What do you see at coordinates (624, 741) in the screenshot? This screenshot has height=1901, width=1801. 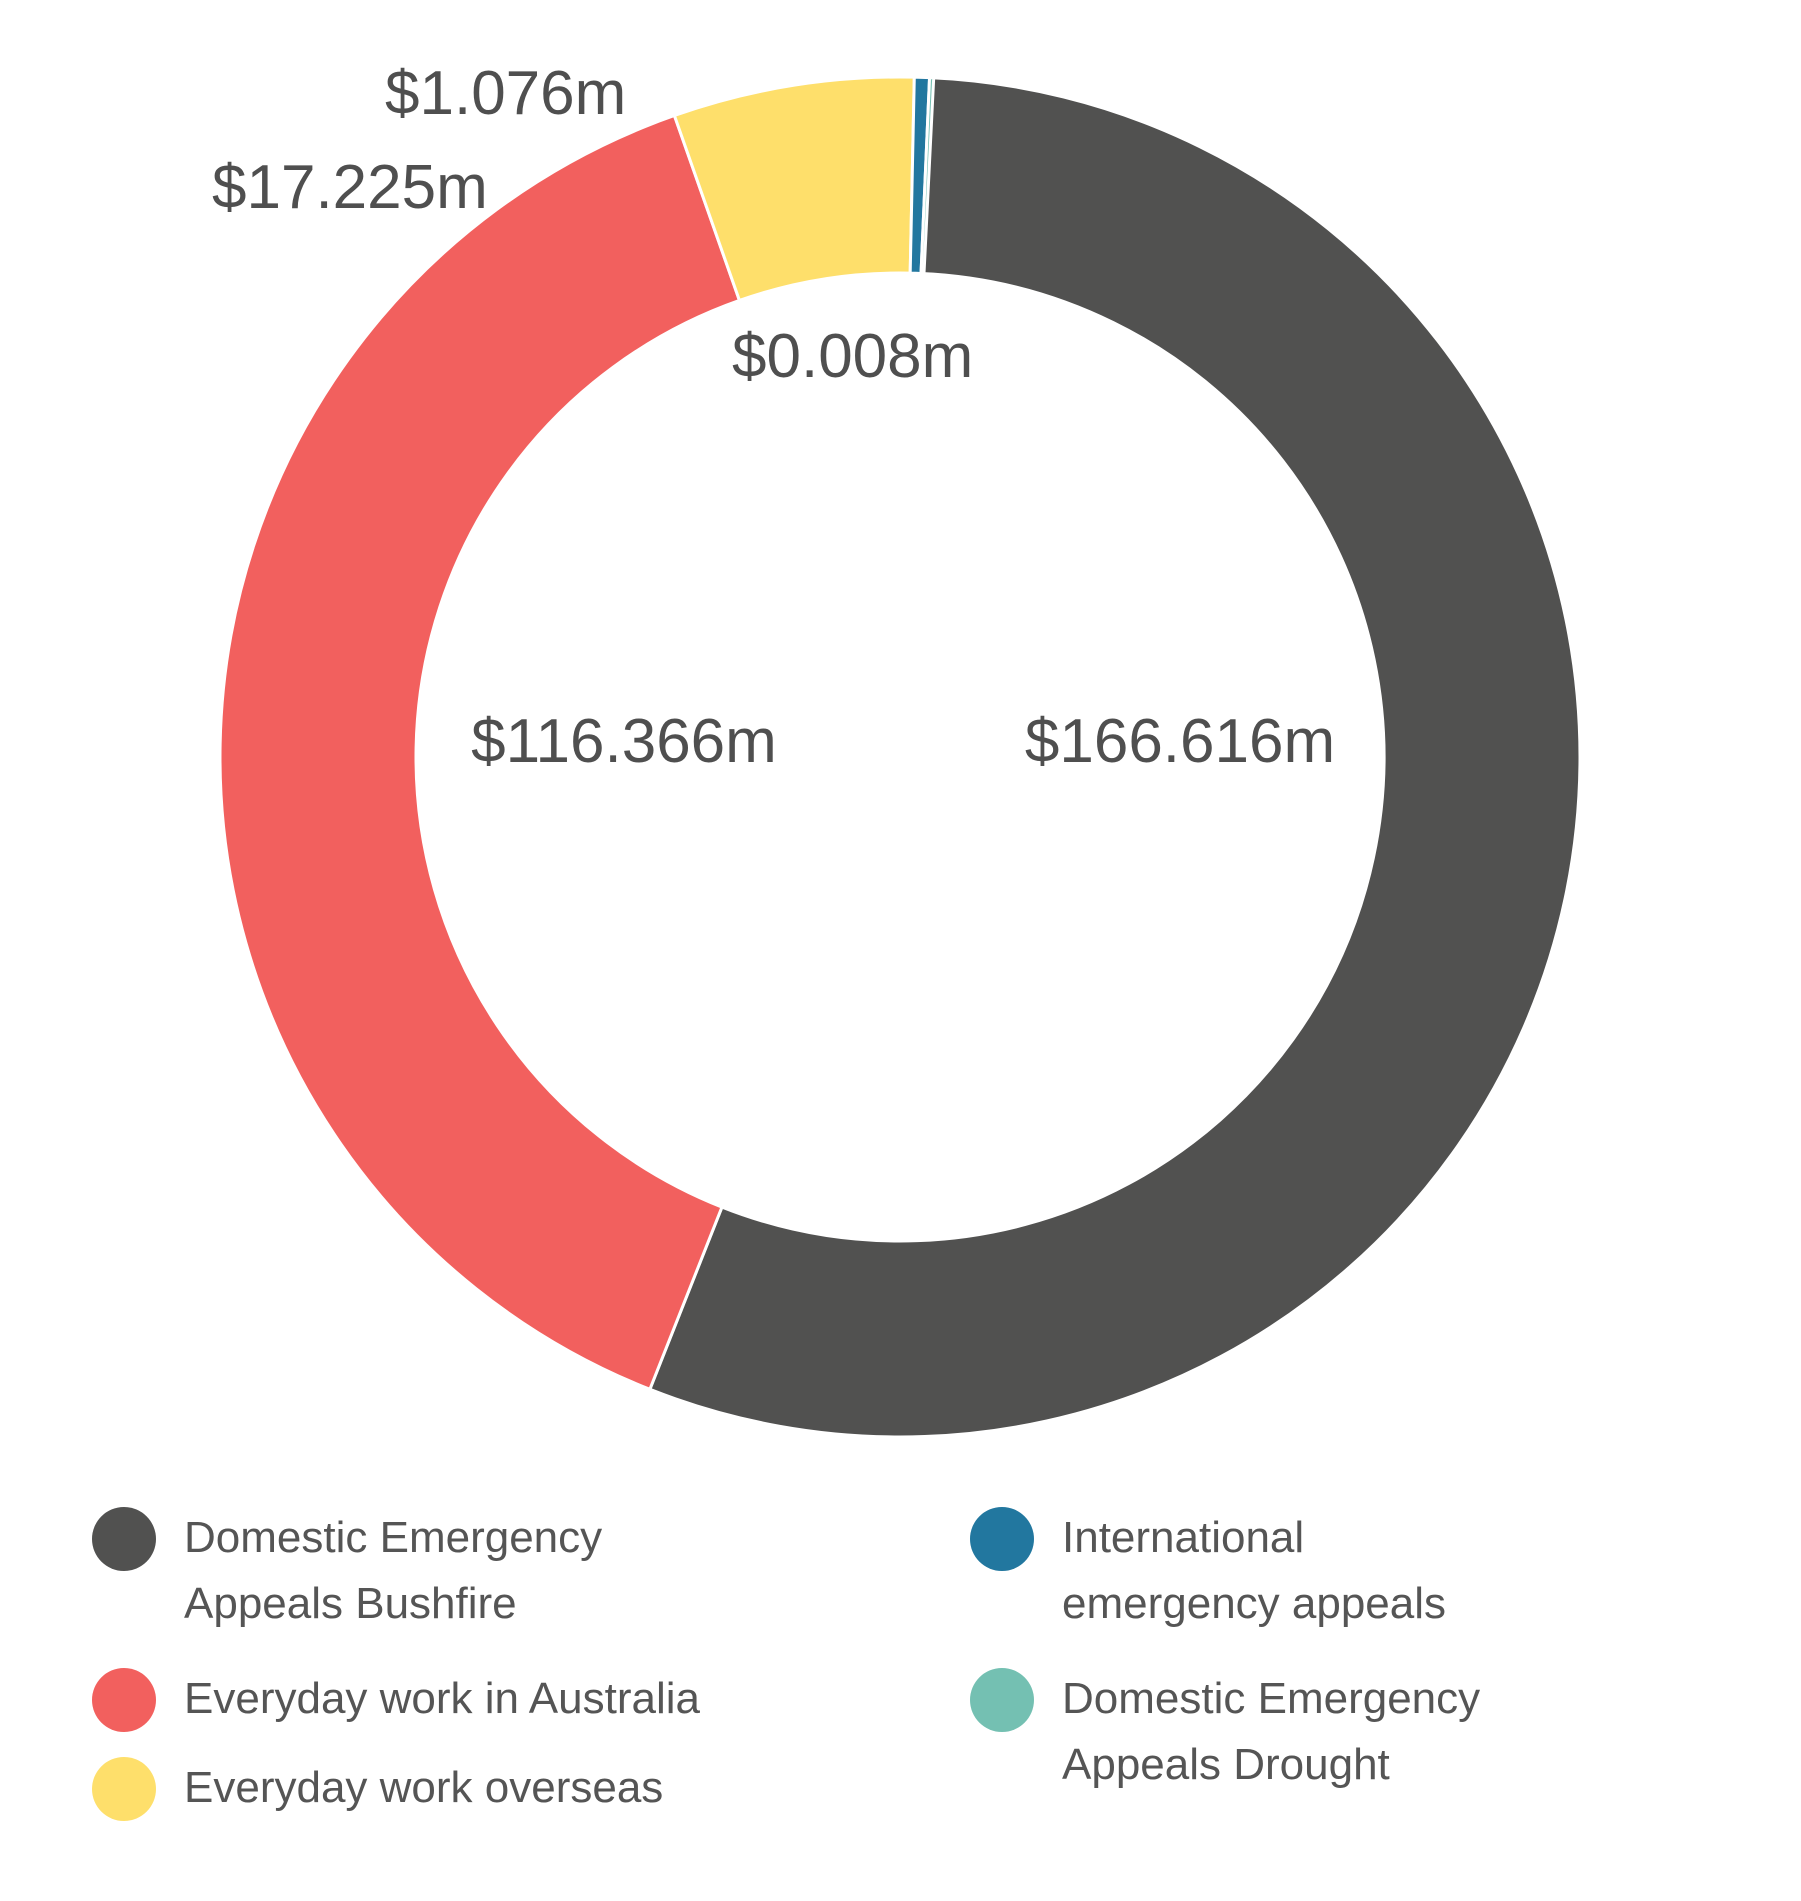 I see `data-label-australia: $116.366m` at bounding box center [624, 741].